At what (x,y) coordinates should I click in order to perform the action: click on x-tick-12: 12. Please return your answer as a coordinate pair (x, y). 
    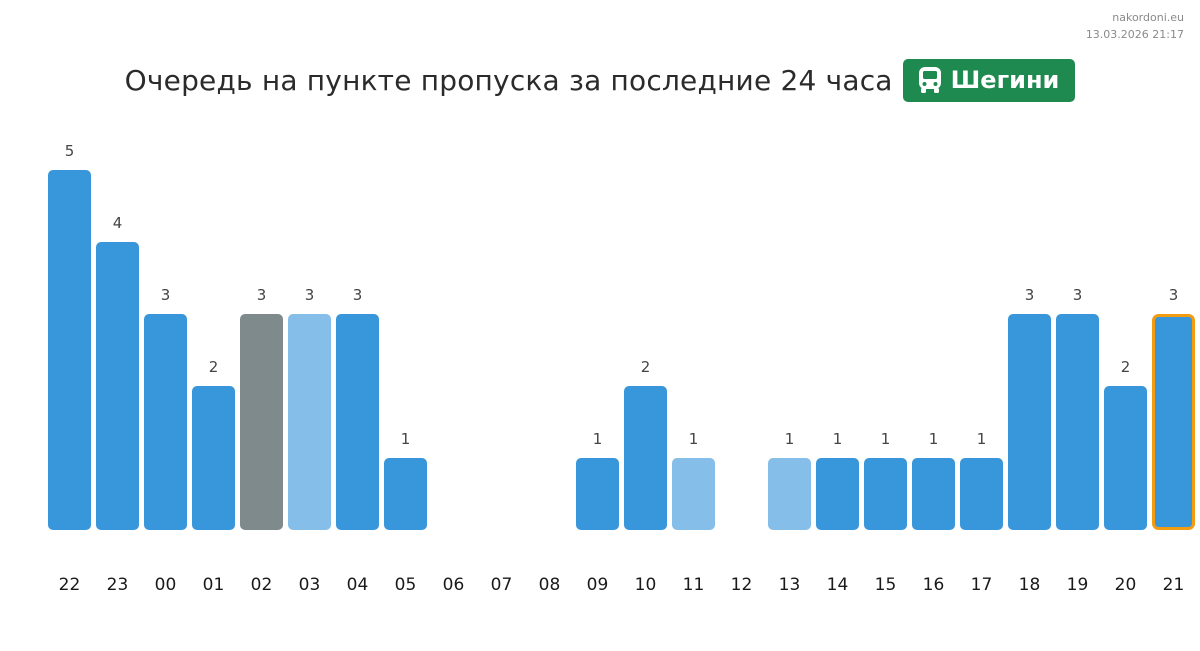
    Looking at the image, I should click on (742, 585).